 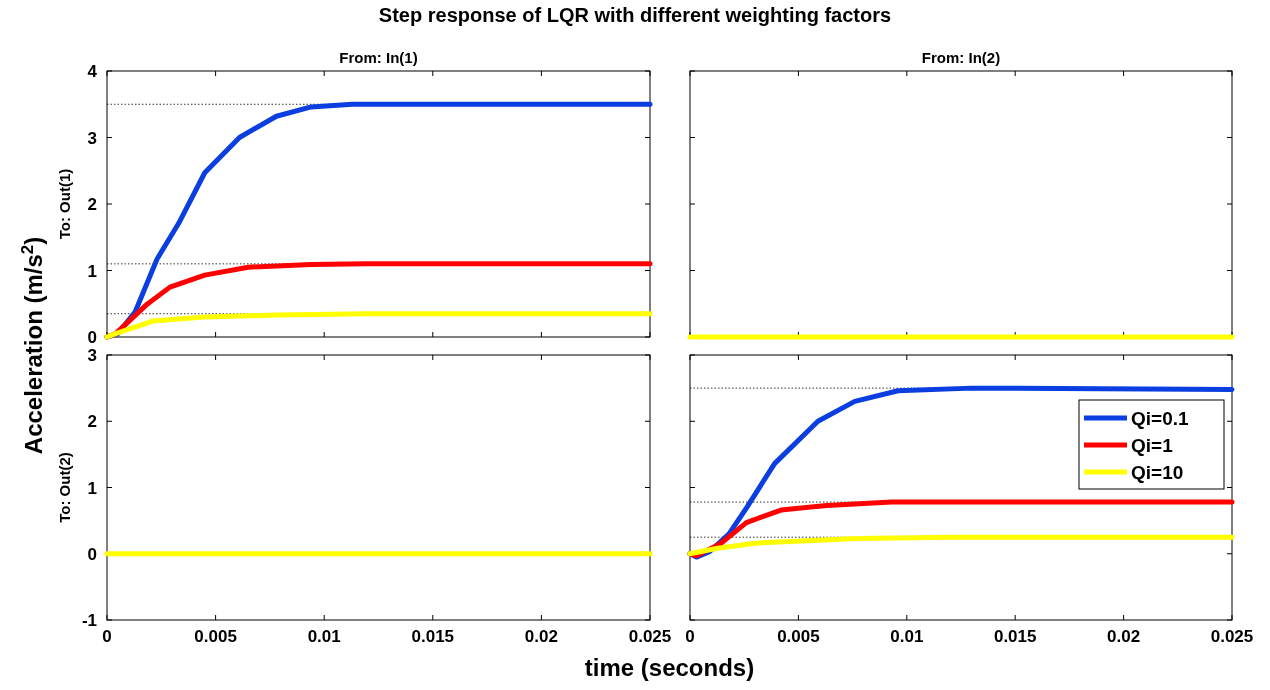 I want to click on y-axis-title: To: Out(2), so click(x=64, y=487).